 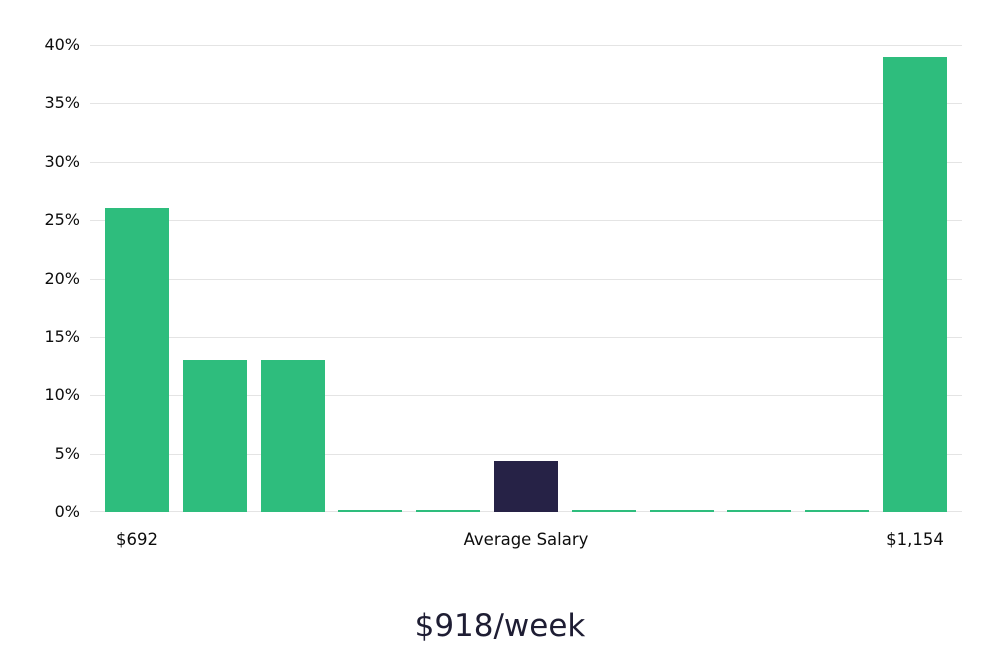 What do you see at coordinates (62, 395) in the screenshot?
I see `y-tick-label: 10%` at bounding box center [62, 395].